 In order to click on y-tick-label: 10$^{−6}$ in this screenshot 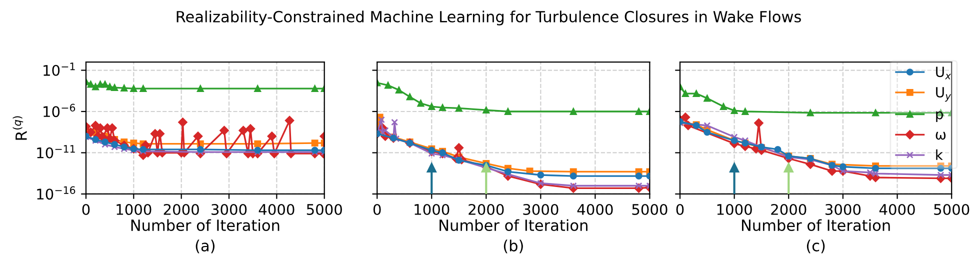, I will do `click(60, 111)`.